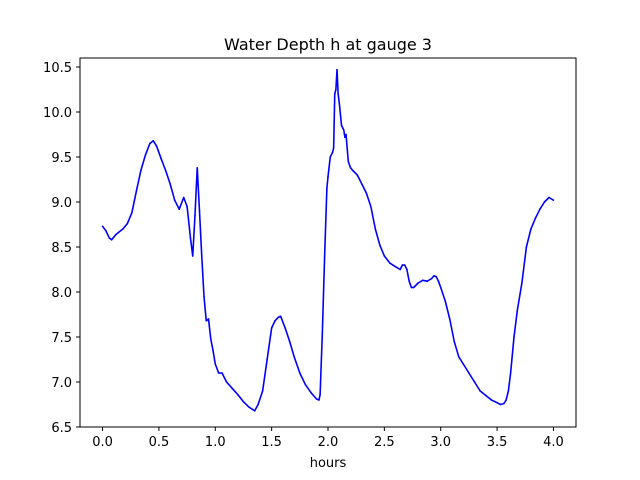 The width and height of the screenshot is (640, 480). I want to click on x-tick-label: 2.0, so click(328, 442).